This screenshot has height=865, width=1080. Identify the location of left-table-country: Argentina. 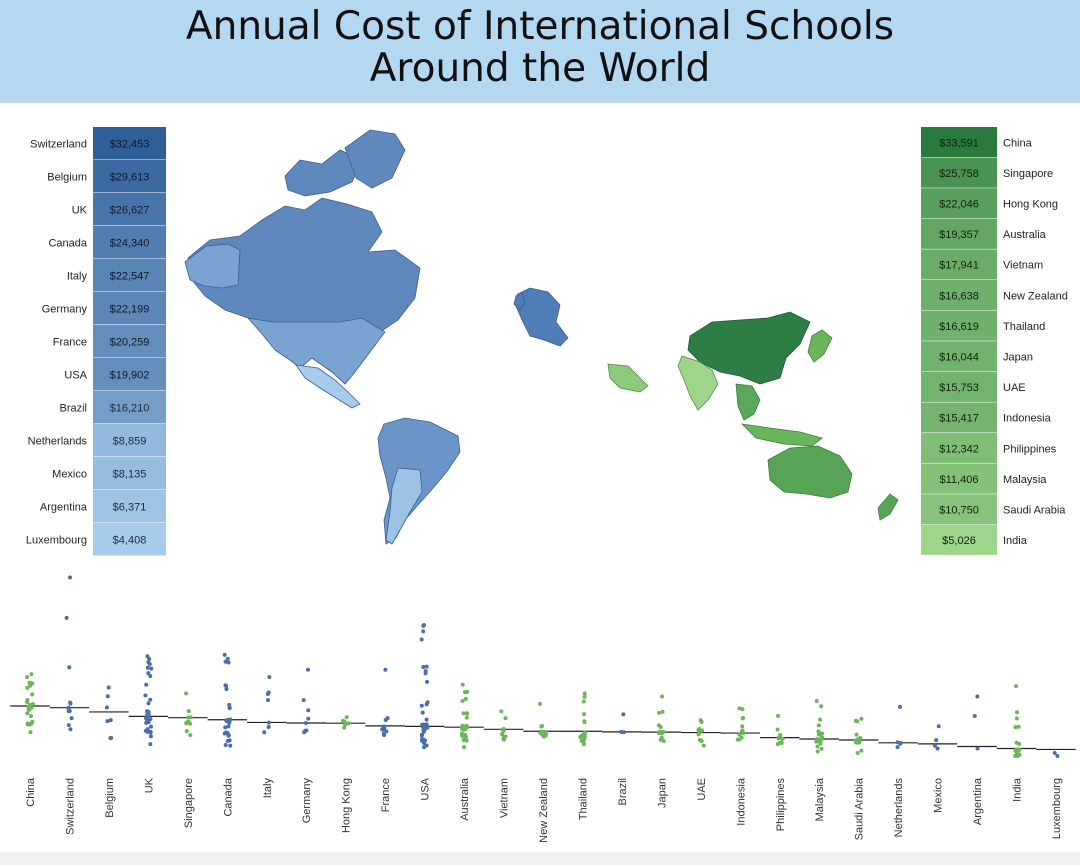
(64, 508).